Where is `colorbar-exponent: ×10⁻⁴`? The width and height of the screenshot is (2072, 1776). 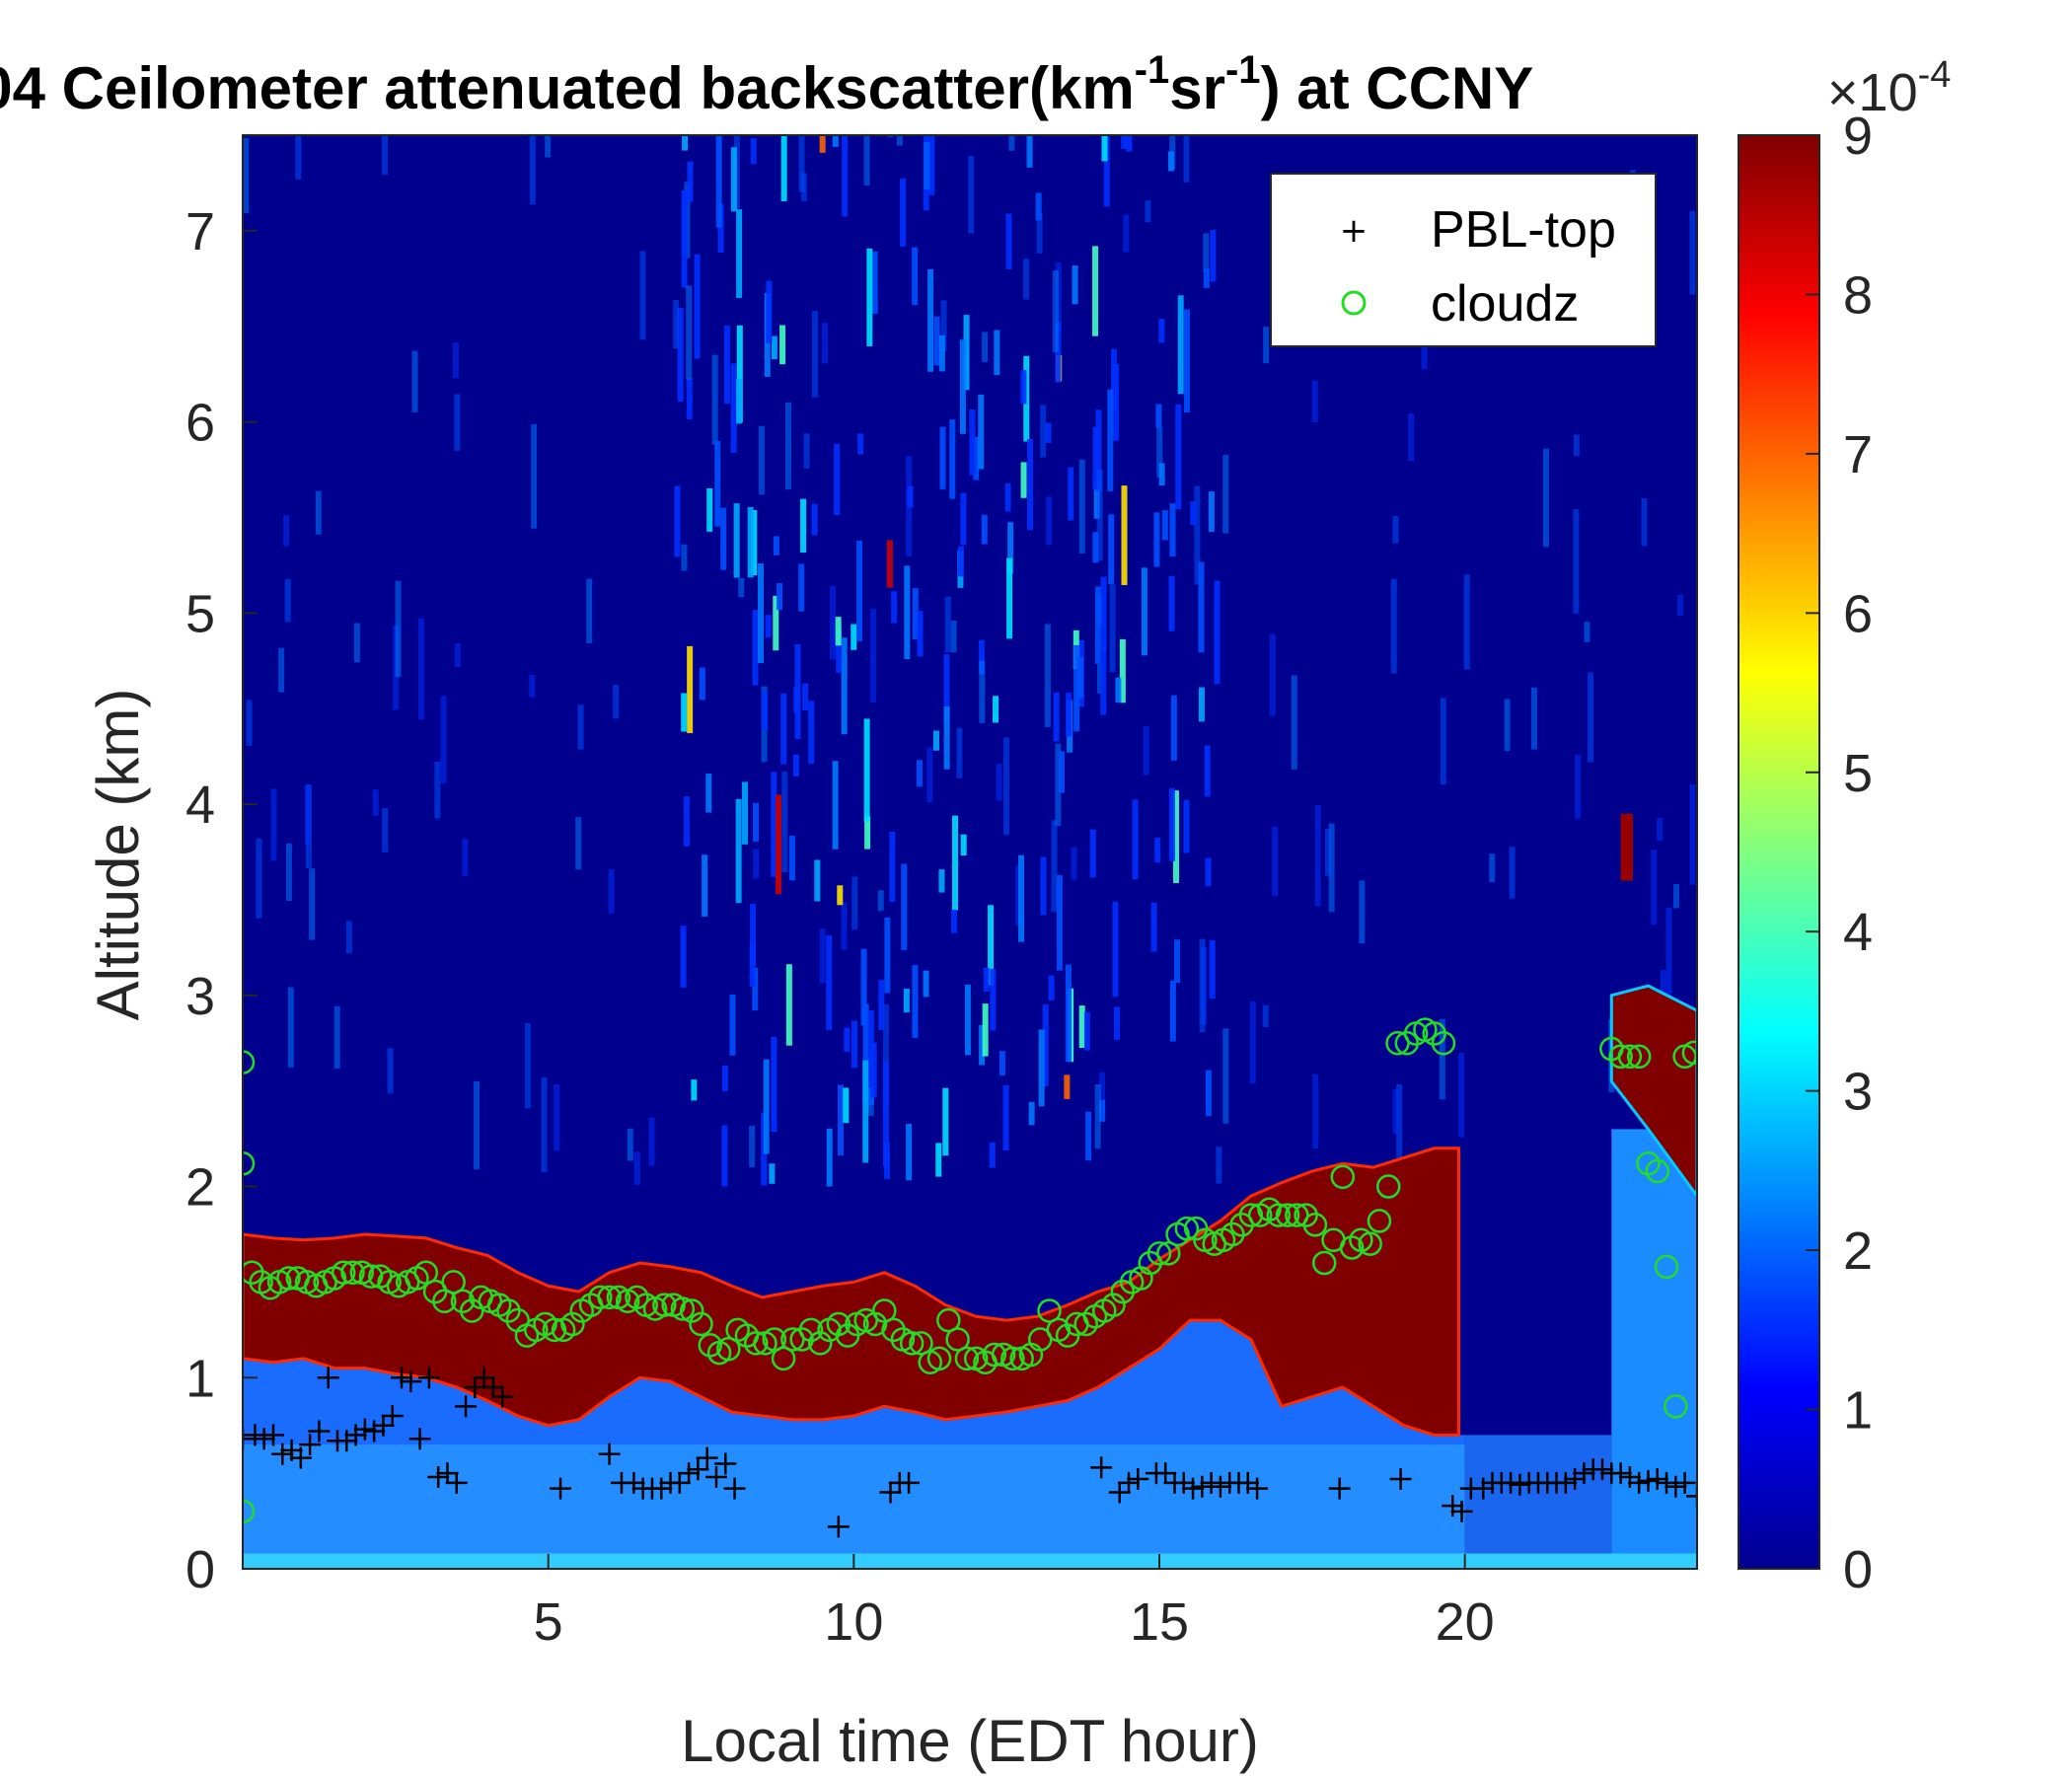
colorbar-exponent: ×10⁻⁴ is located at coordinates (1889, 88).